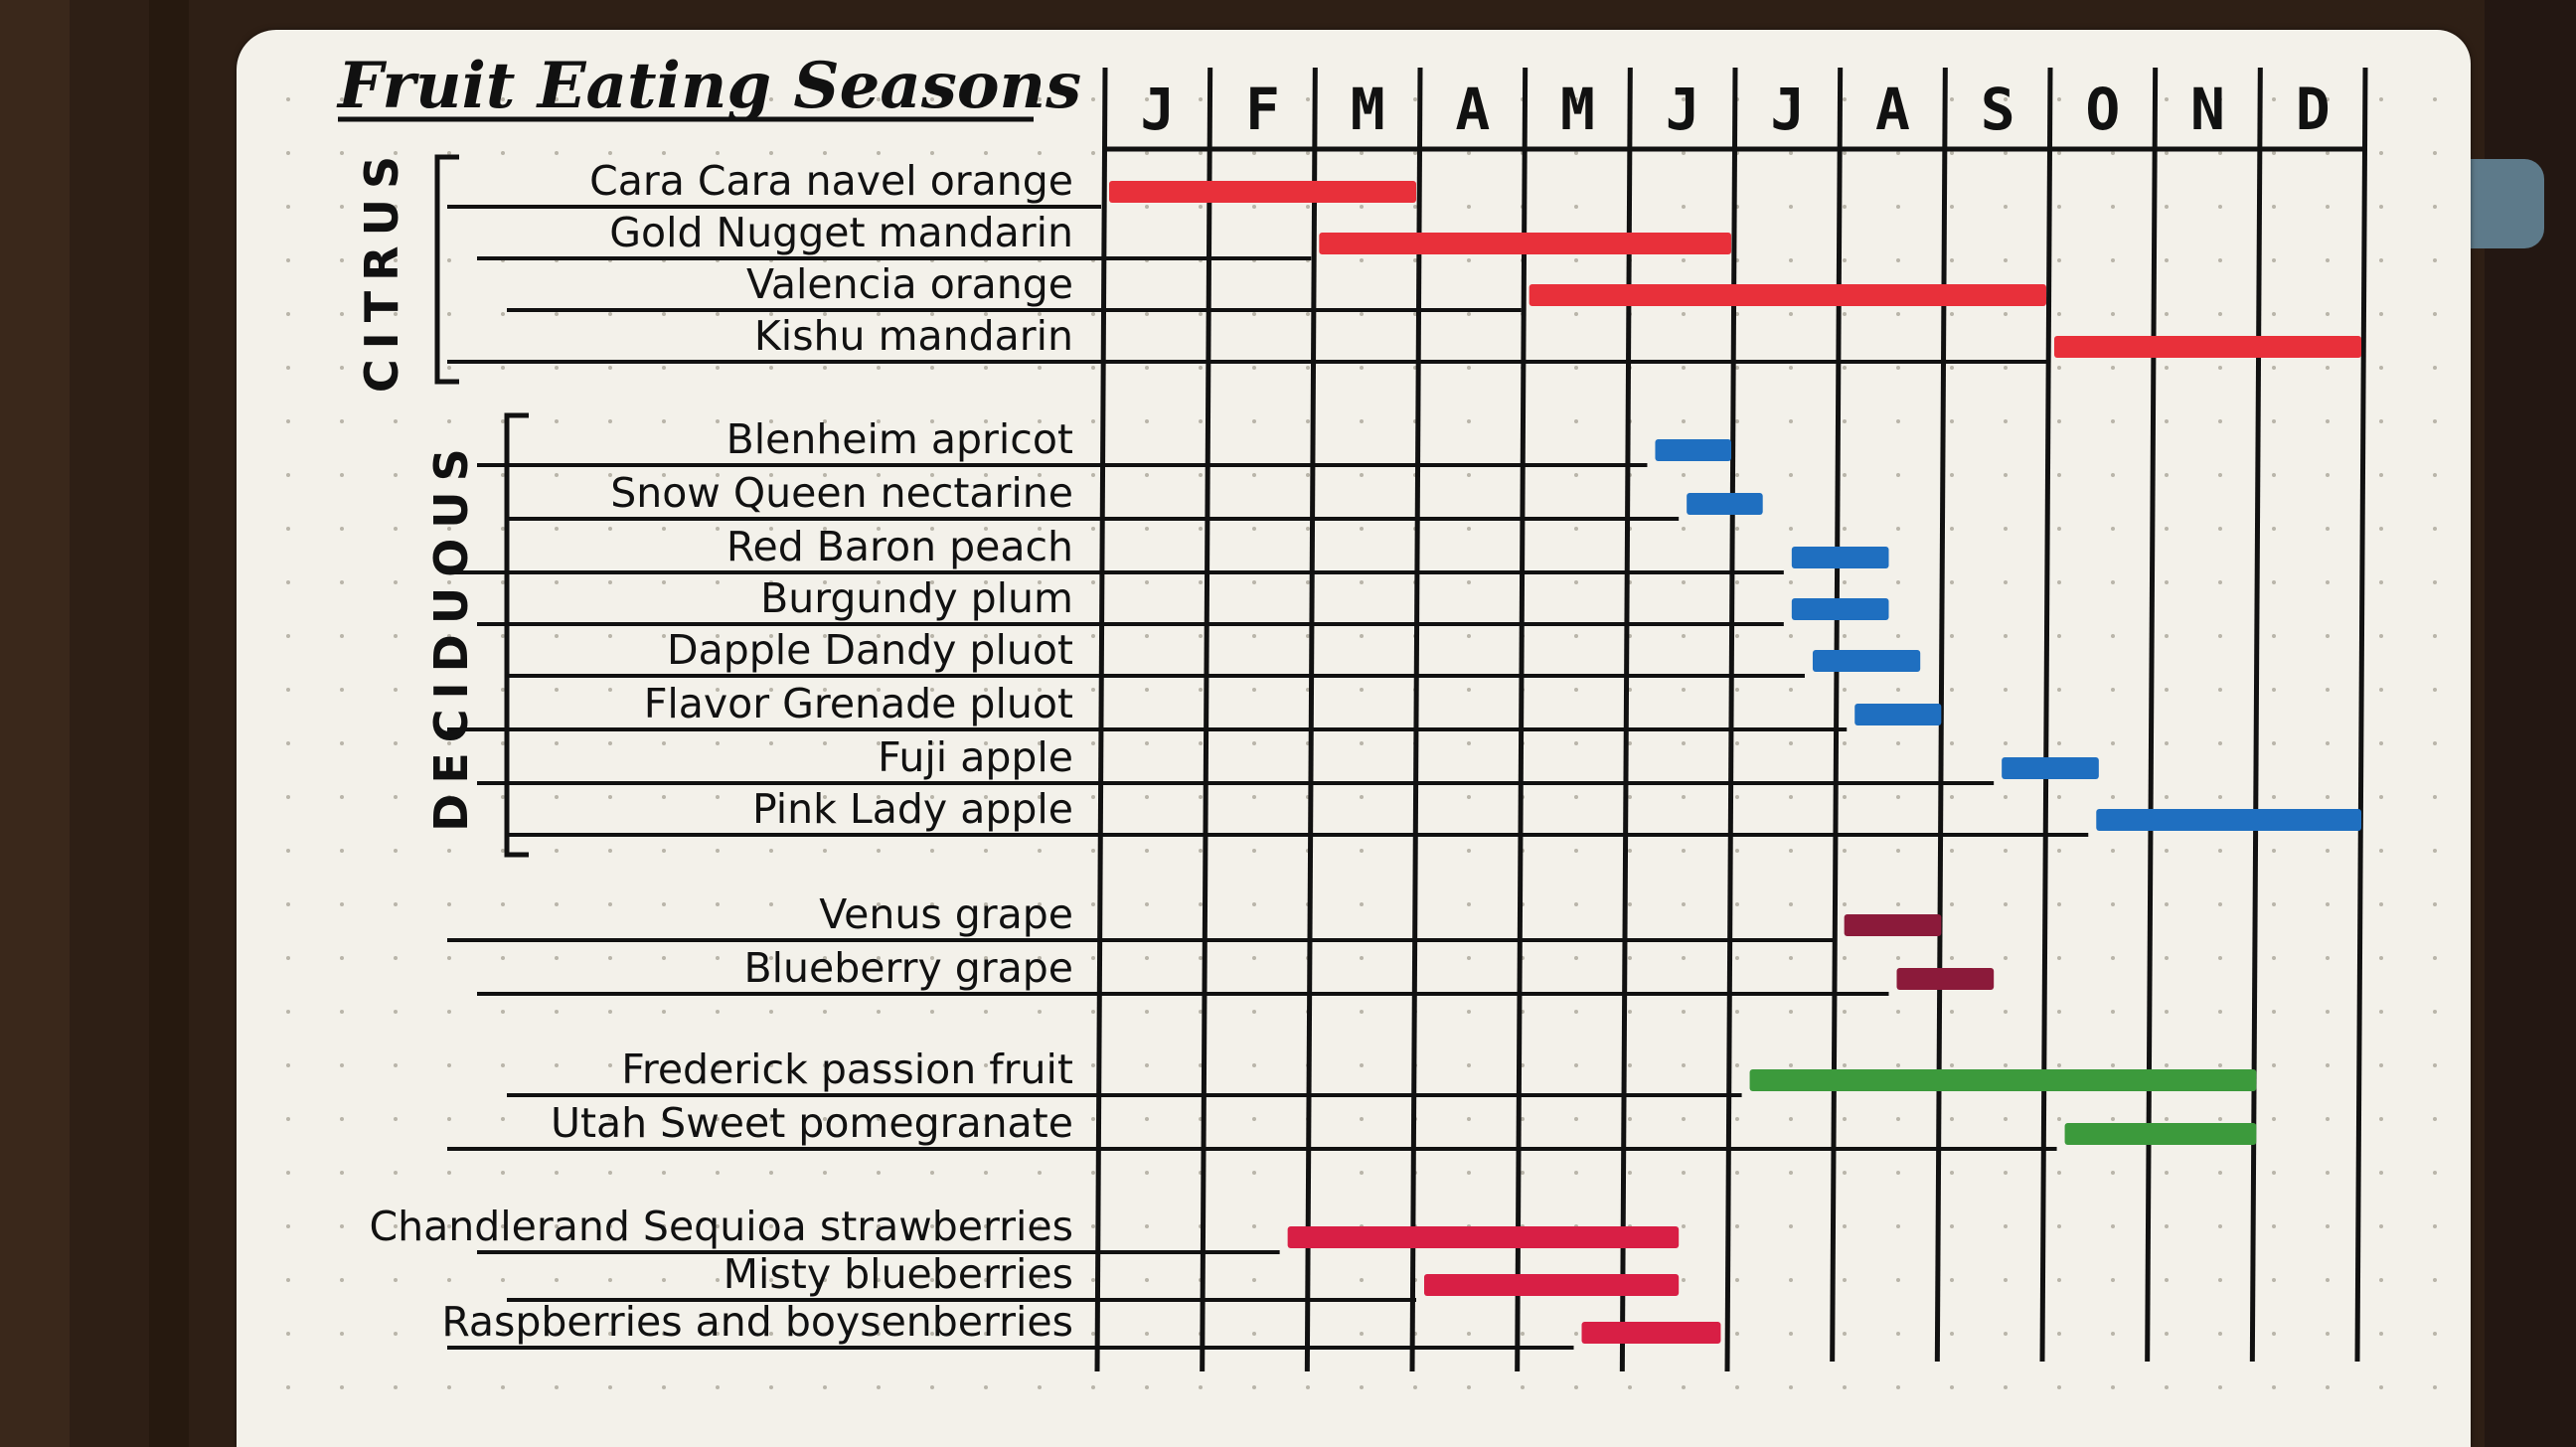  Describe the element at coordinates (1311, 719) in the screenshot. I see `month-gridline` at that location.